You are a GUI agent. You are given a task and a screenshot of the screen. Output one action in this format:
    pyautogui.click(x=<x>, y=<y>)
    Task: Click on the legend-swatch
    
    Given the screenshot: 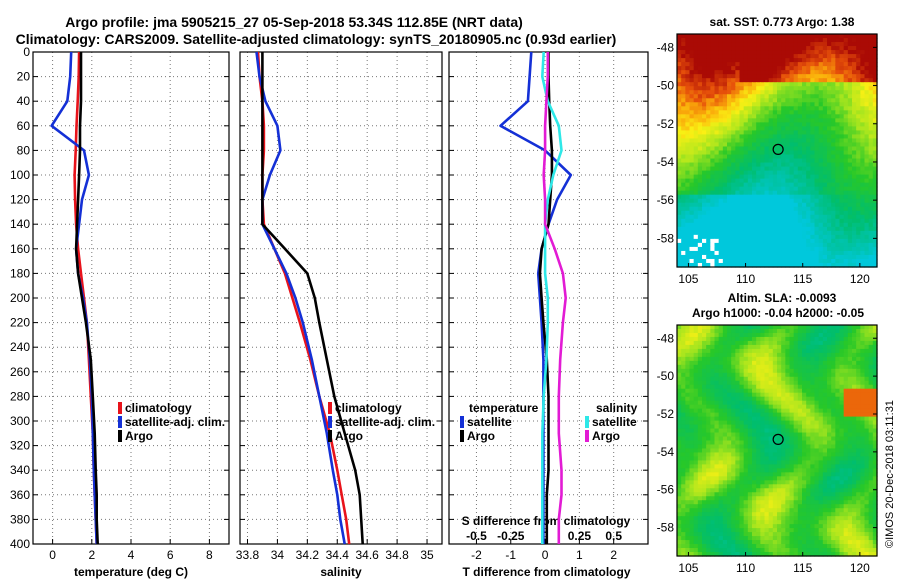 What is the action you would take?
    pyautogui.click(x=120, y=422)
    